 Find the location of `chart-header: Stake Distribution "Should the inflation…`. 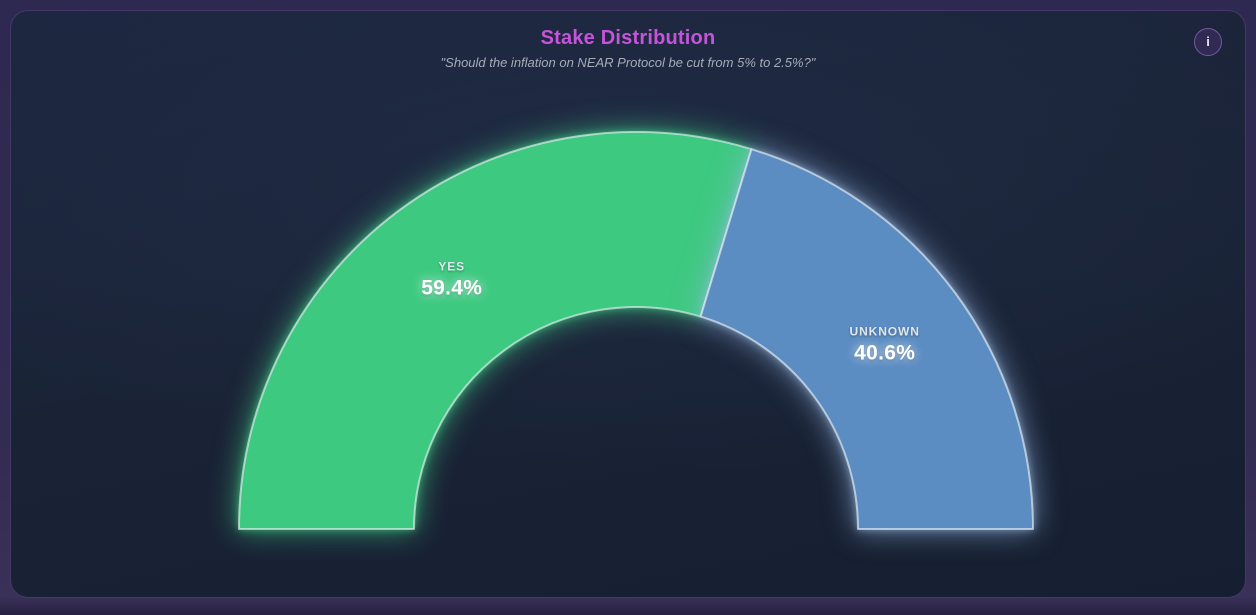

chart-header: Stake Distribution "Should the inflation… is located at coordinates (628, 40).